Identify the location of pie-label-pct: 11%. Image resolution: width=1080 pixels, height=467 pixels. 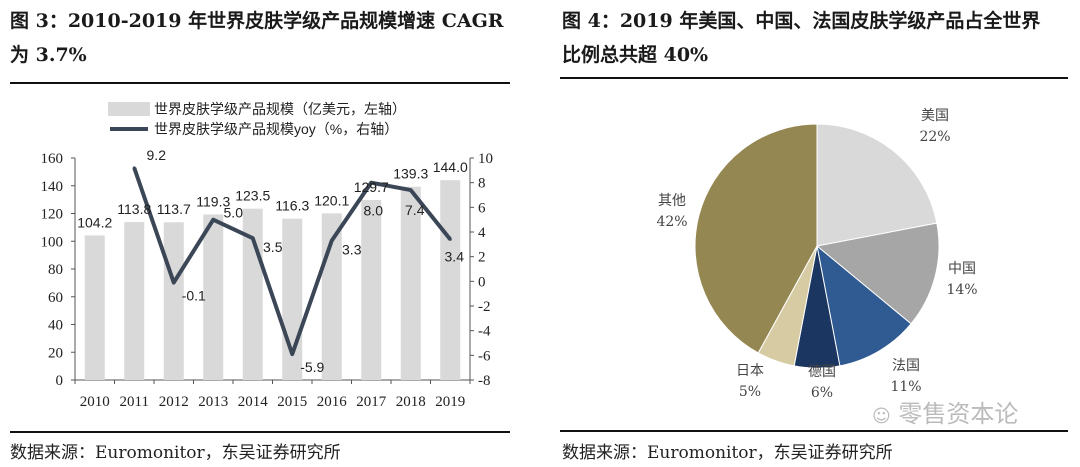
(905, 387).